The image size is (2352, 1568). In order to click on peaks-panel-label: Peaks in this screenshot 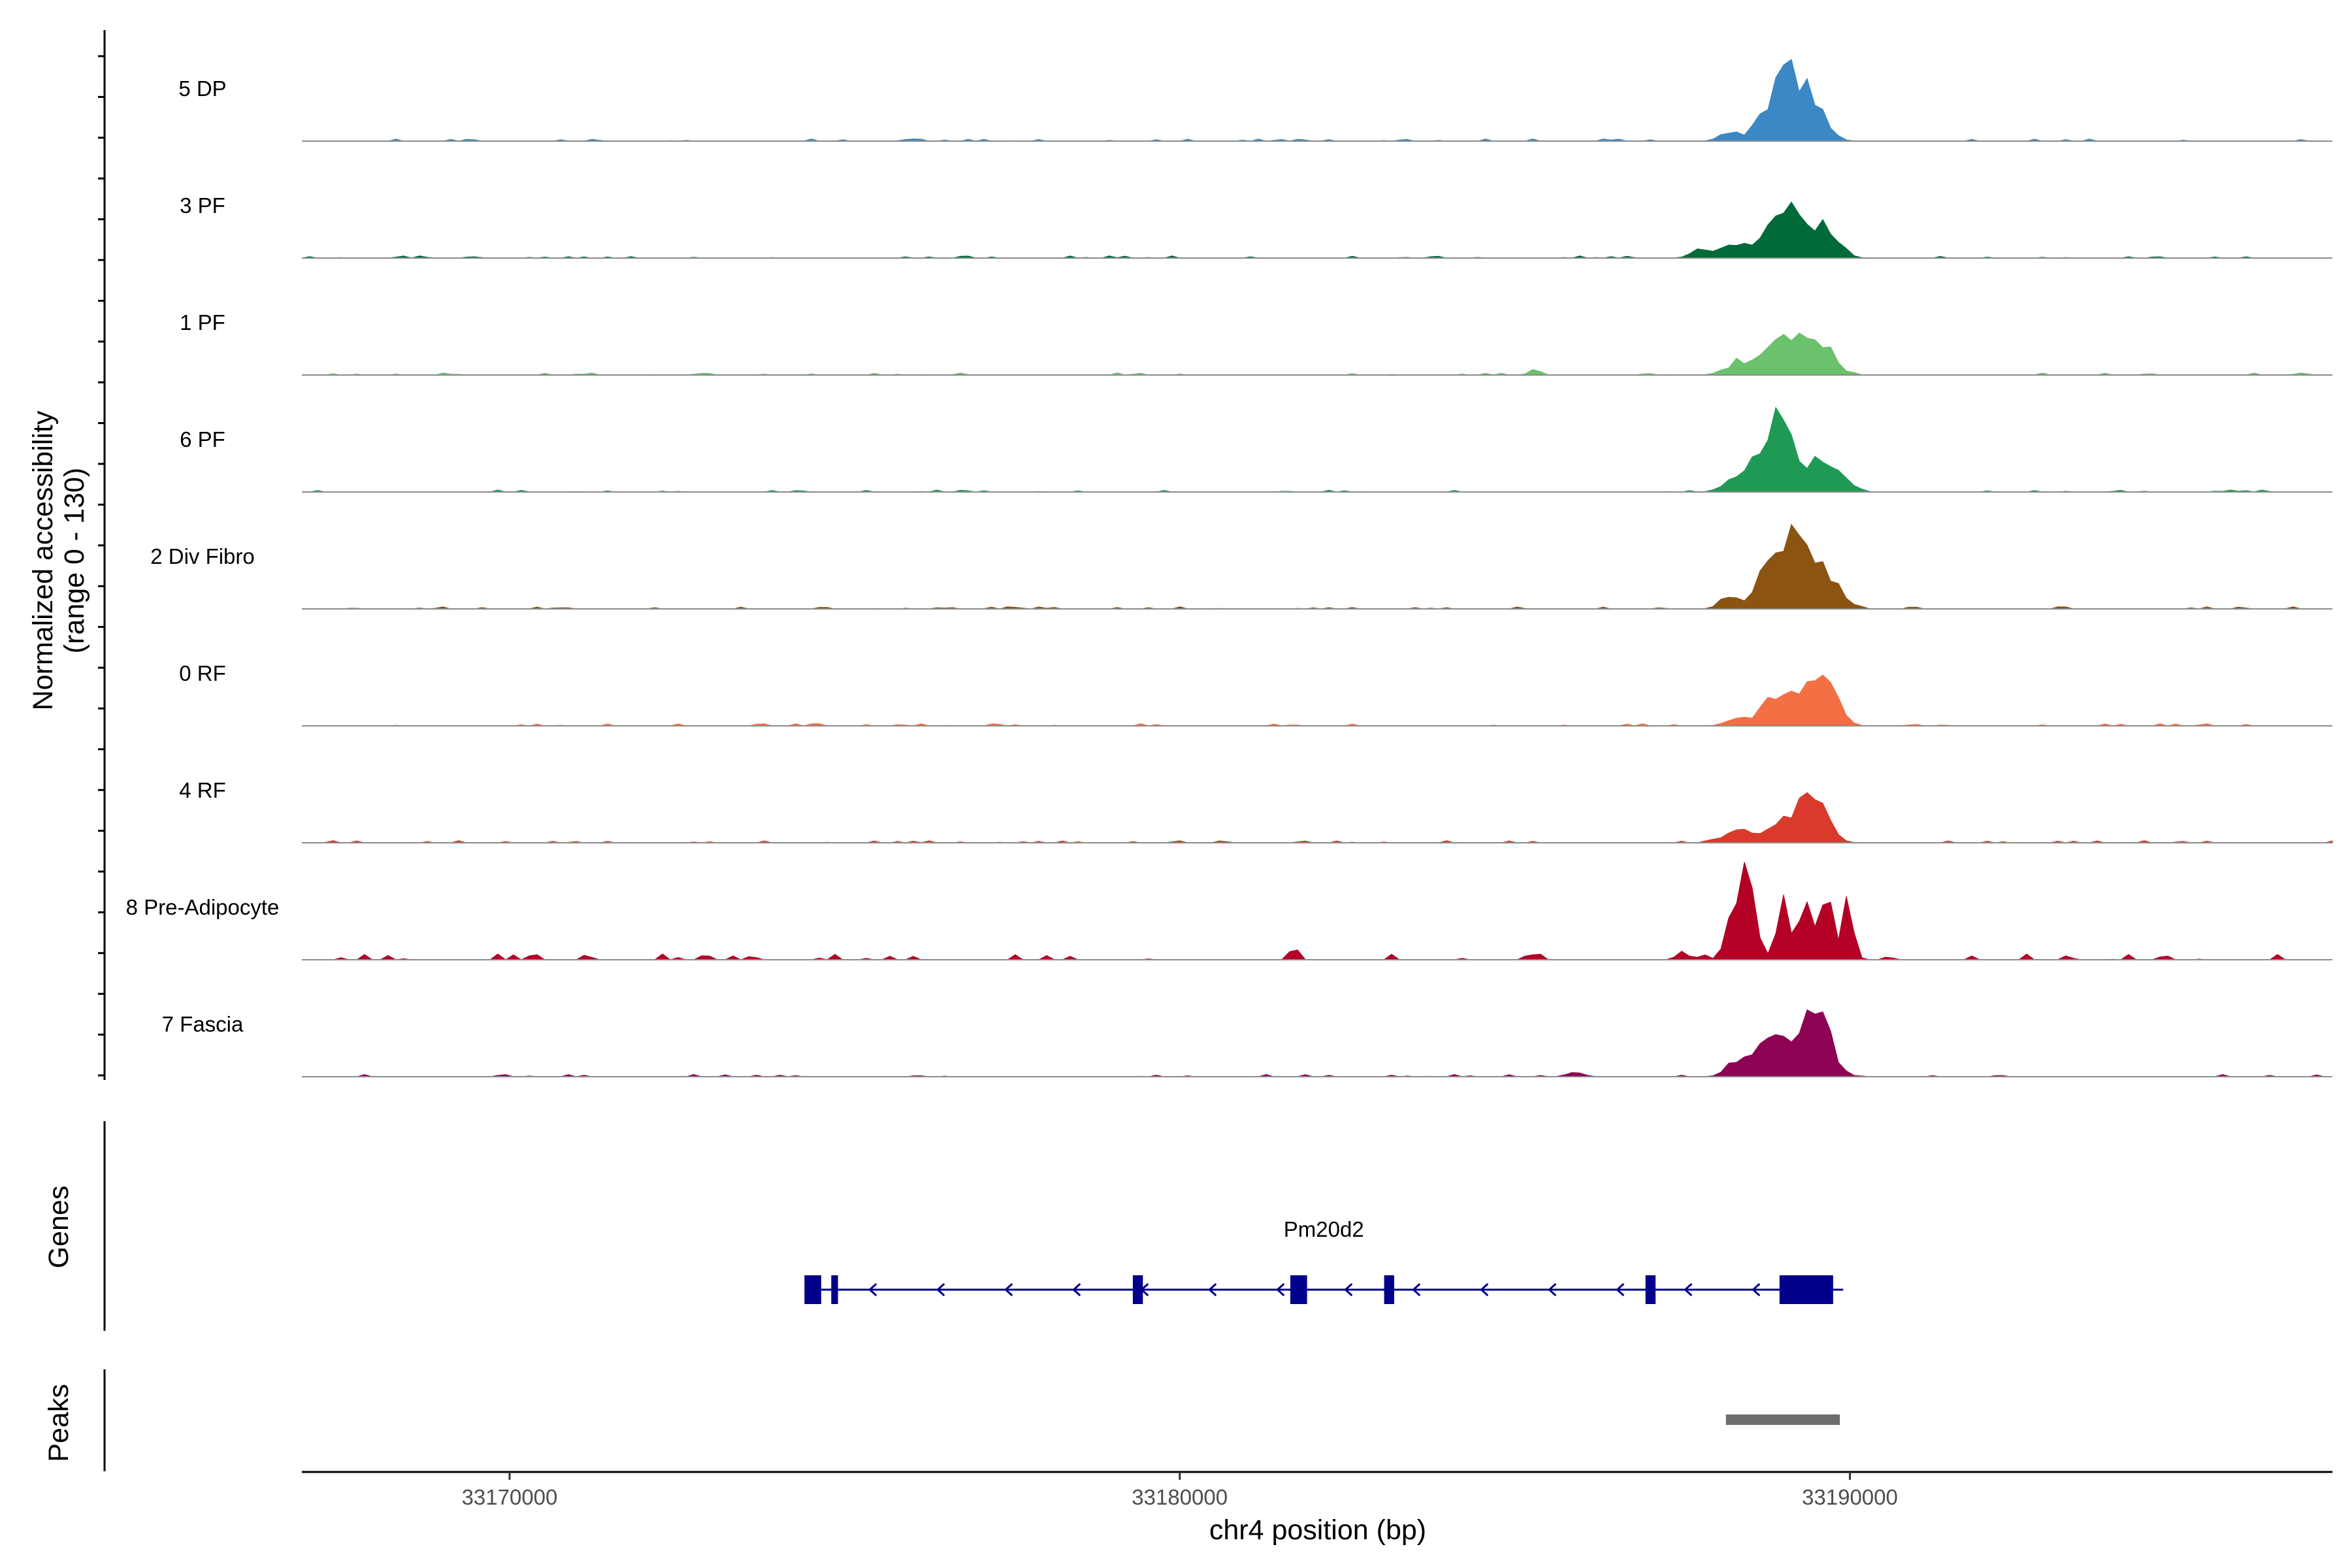, I will do `click(58, 1423)`.